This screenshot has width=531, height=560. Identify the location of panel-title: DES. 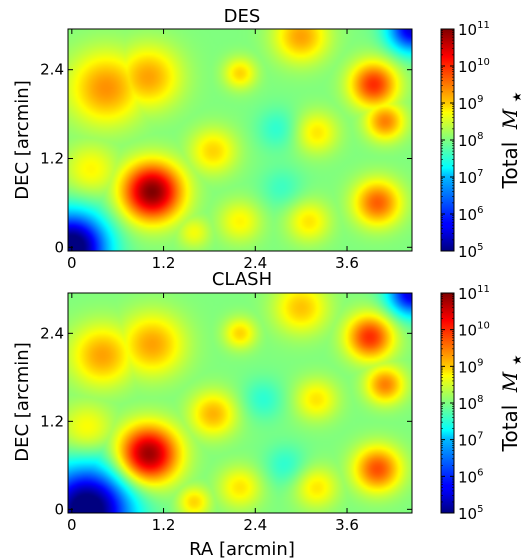
(242, 16).